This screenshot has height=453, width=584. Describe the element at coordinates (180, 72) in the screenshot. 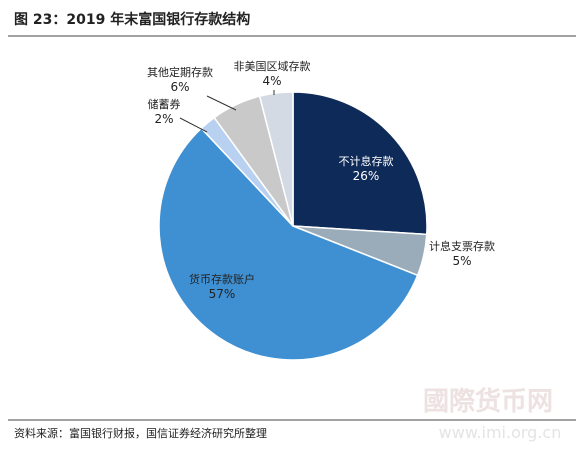

I see `slice-label: 其他定期存款` at that location.